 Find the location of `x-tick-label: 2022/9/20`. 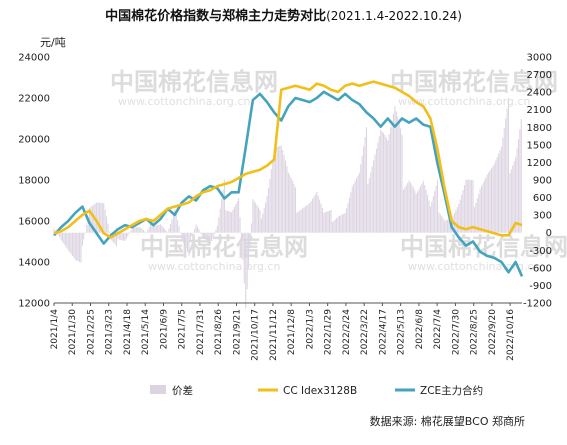

x-tick-label: 2022/9/20 is located at coordinates (493, 332).